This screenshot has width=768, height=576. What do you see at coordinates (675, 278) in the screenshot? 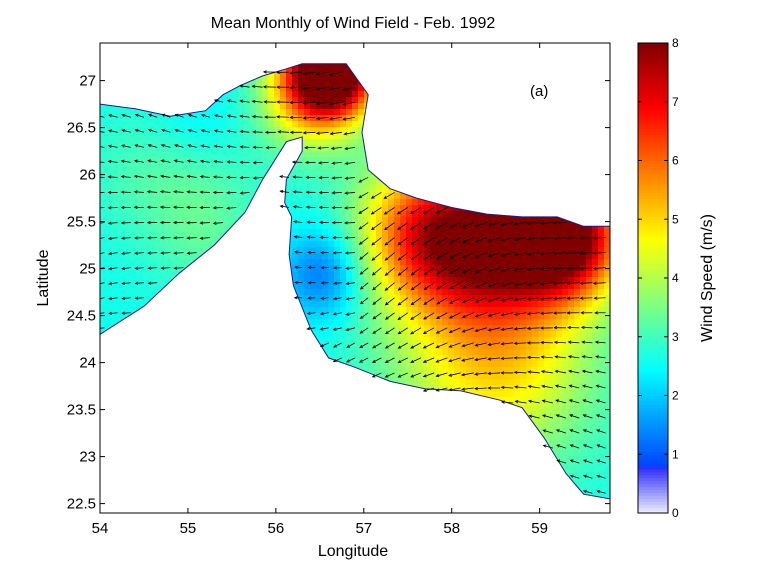
I see `colorbar-tick-label: 4` at bounding box center [675, 278].